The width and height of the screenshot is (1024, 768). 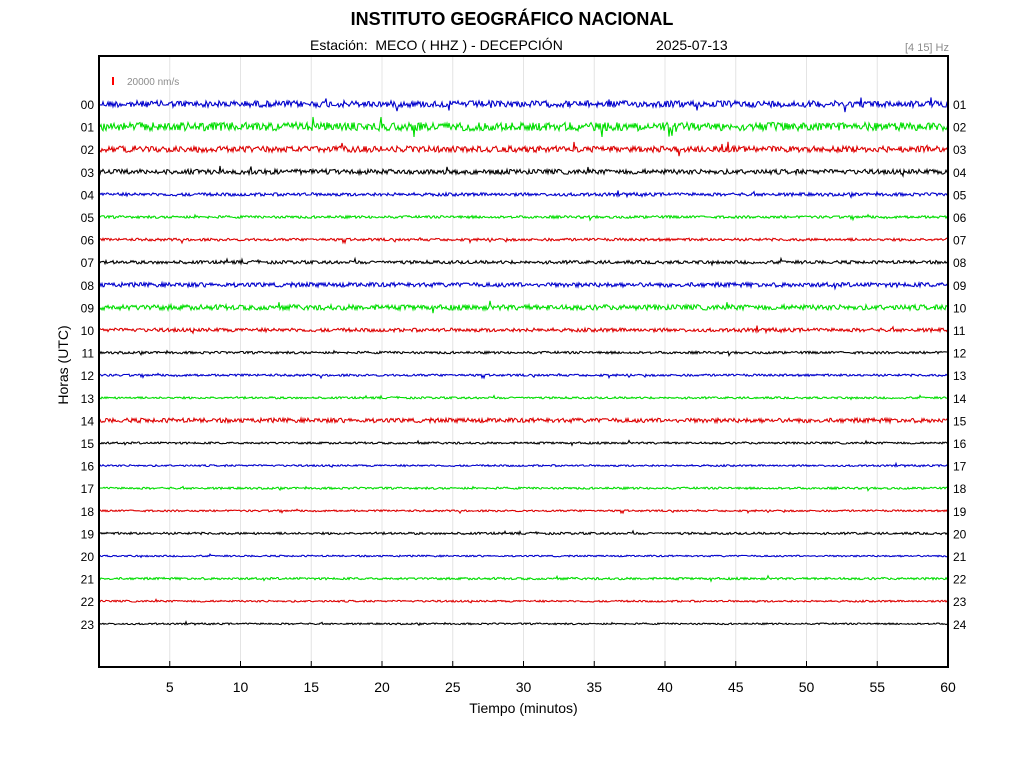 I want to click on scale-bar, so click(x=113, y=81).